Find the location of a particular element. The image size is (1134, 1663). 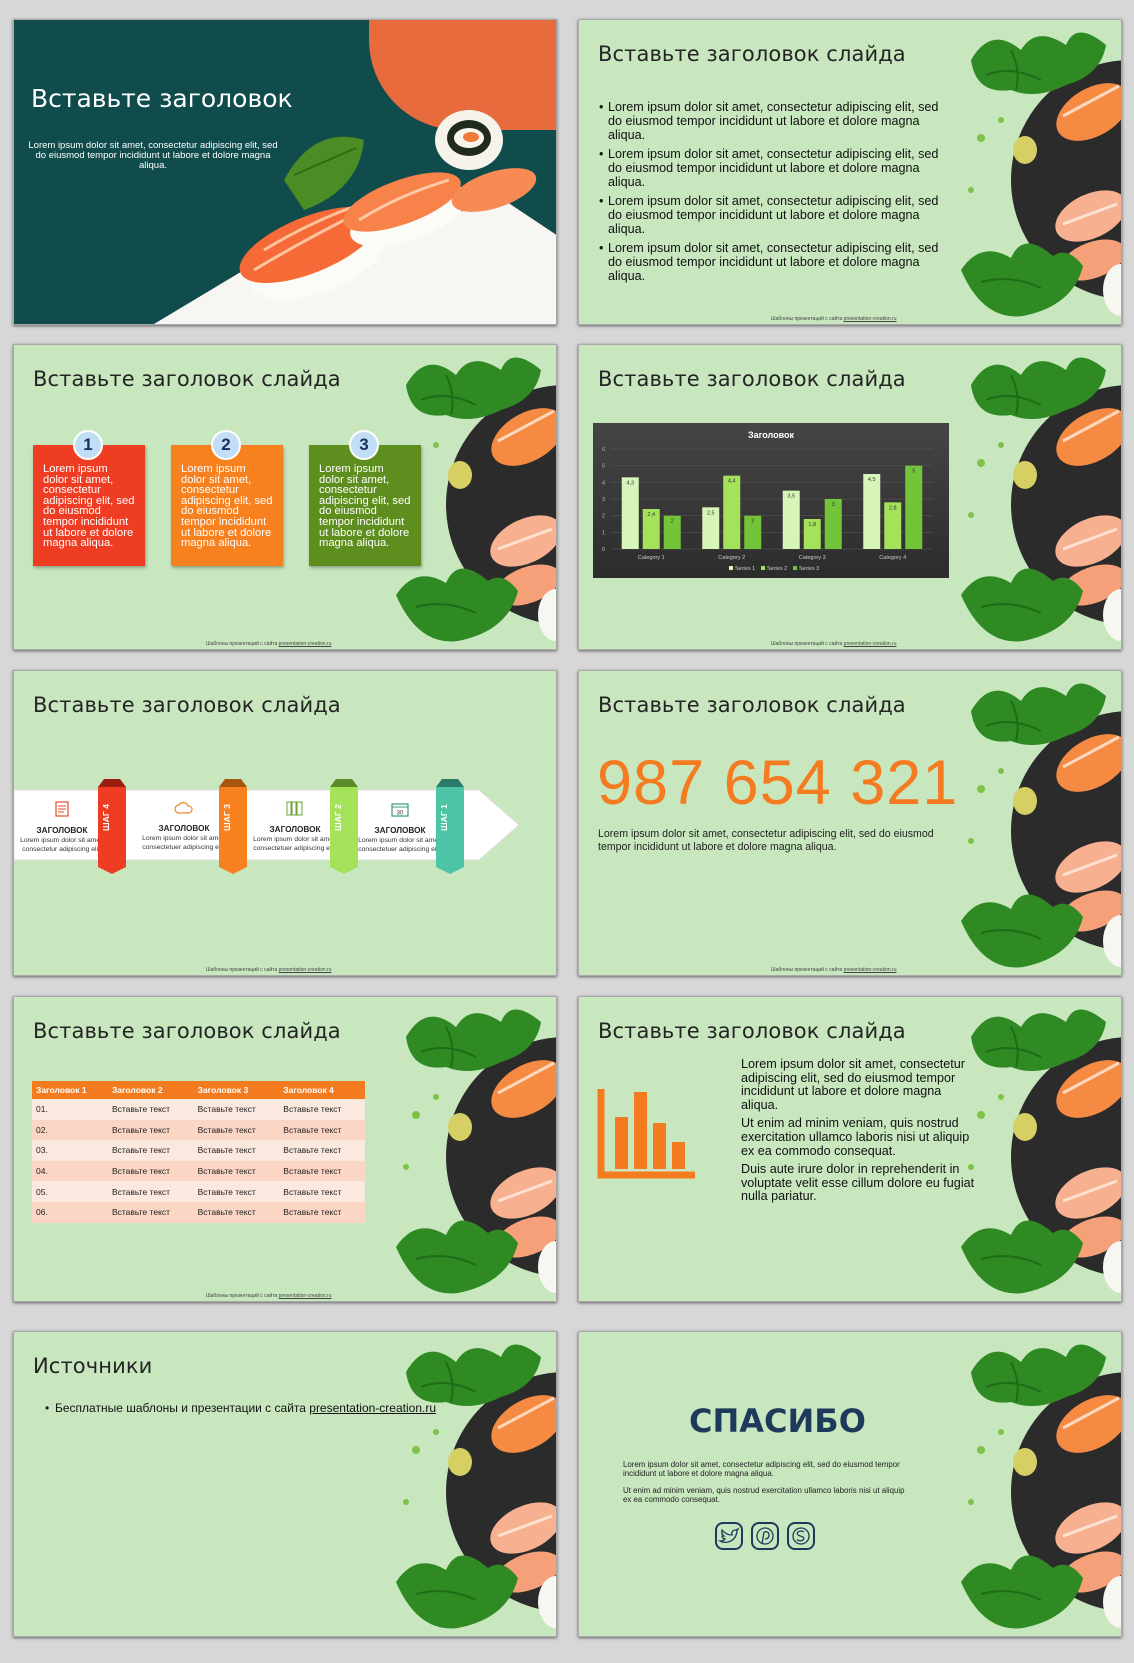

twitter-icon is located at coordinates (729, 1536).